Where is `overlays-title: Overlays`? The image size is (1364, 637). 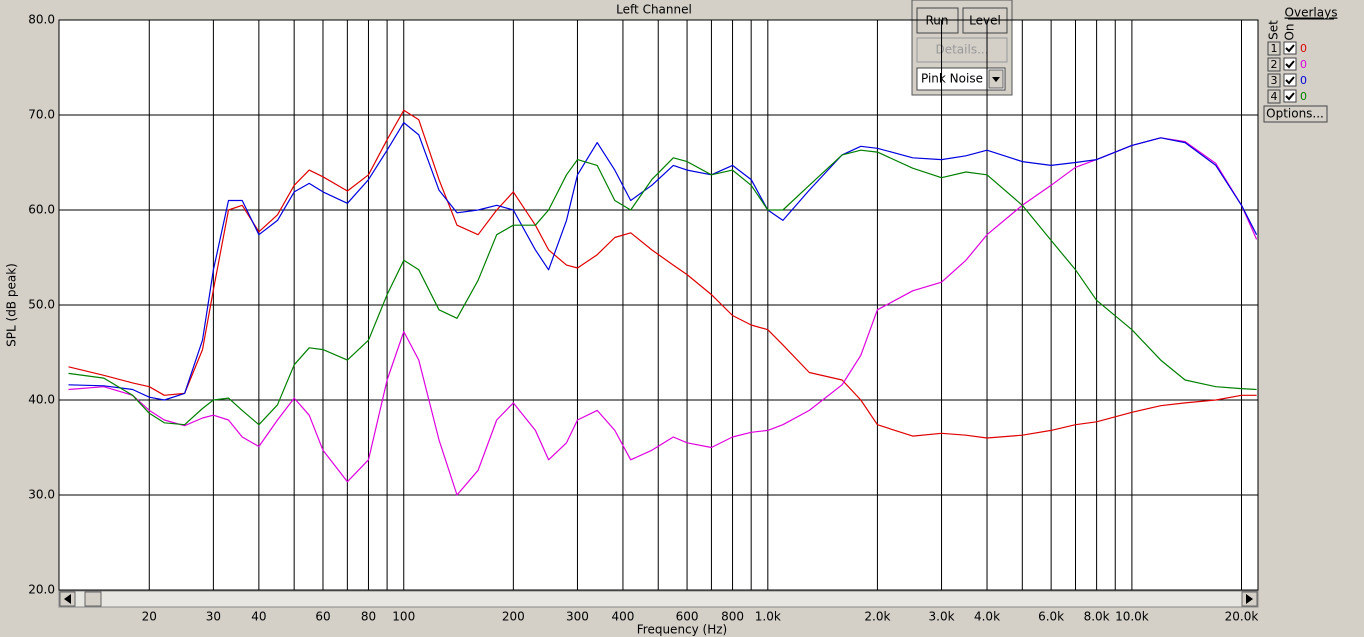
overlays-title: Overlays is located at coordinates (1311, 13).